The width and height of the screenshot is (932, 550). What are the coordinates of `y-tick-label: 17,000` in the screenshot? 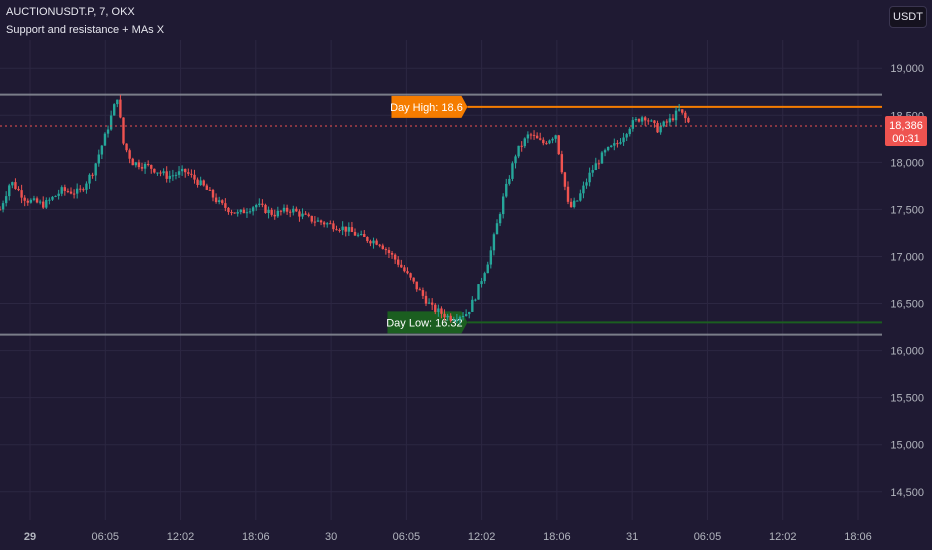 It's located at (907, 257).